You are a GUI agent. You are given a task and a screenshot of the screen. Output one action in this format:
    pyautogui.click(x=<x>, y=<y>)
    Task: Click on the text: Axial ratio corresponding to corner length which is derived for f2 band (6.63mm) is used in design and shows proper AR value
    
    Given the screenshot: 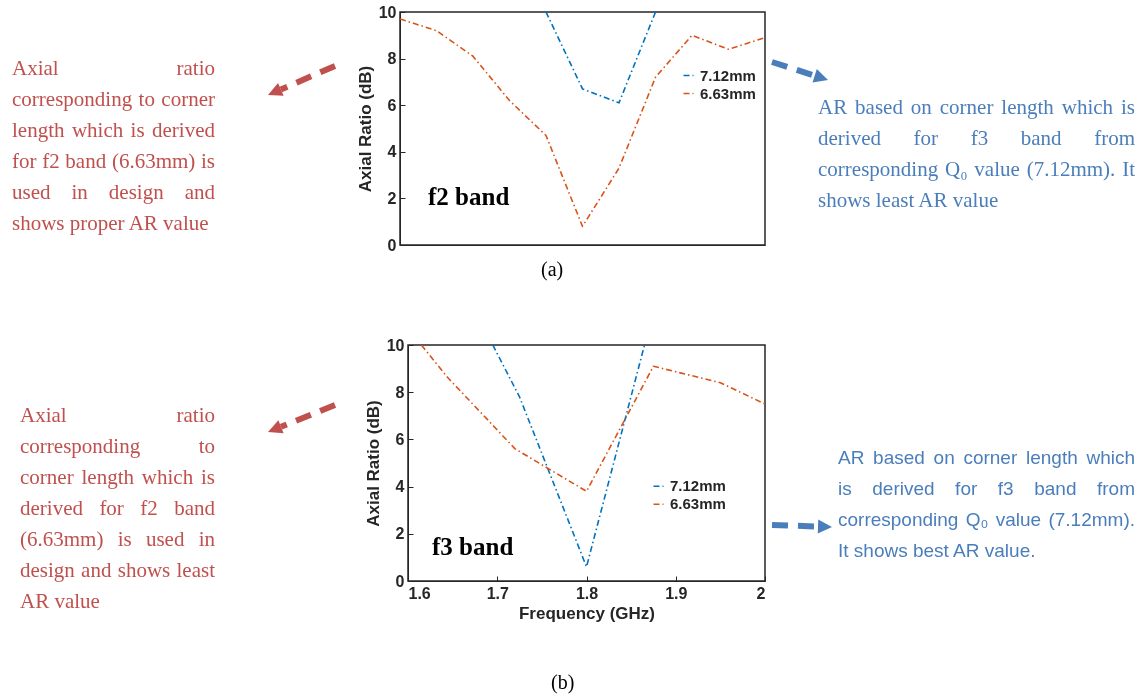 What is the action you would take?
    pyautogui.click(x=113, y=146)
    